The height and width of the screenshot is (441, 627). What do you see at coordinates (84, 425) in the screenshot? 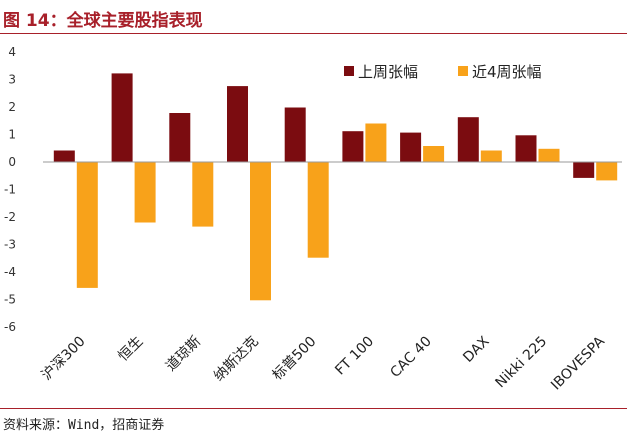
I see `source-note: 资料来源：Wind，招商证券` at bounding box center [84, 425].